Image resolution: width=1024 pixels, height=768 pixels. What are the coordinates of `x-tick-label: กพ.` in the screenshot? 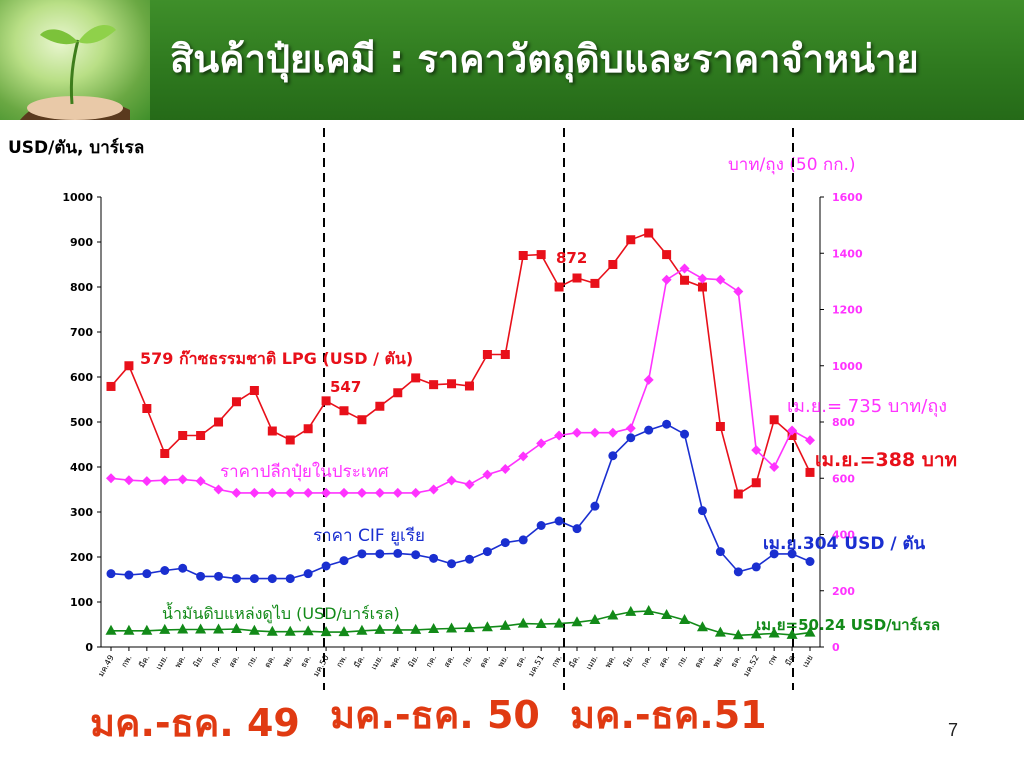 It's located at (342, 661).